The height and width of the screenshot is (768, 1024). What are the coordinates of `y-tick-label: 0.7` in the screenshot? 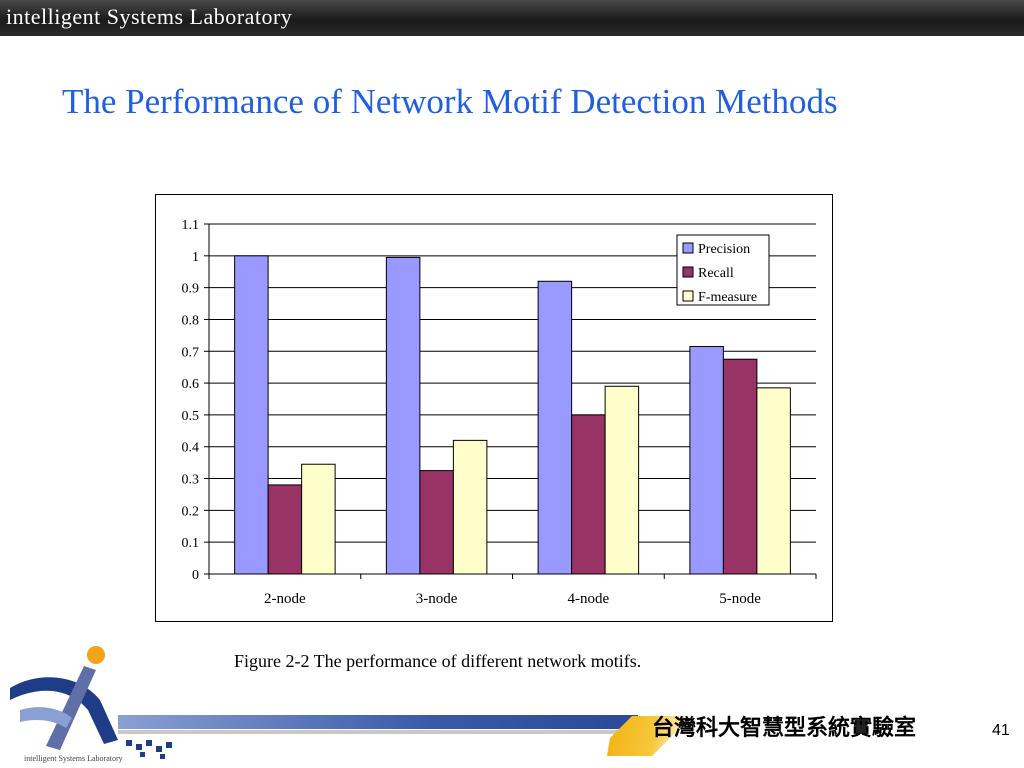 It's located at (191, 352).